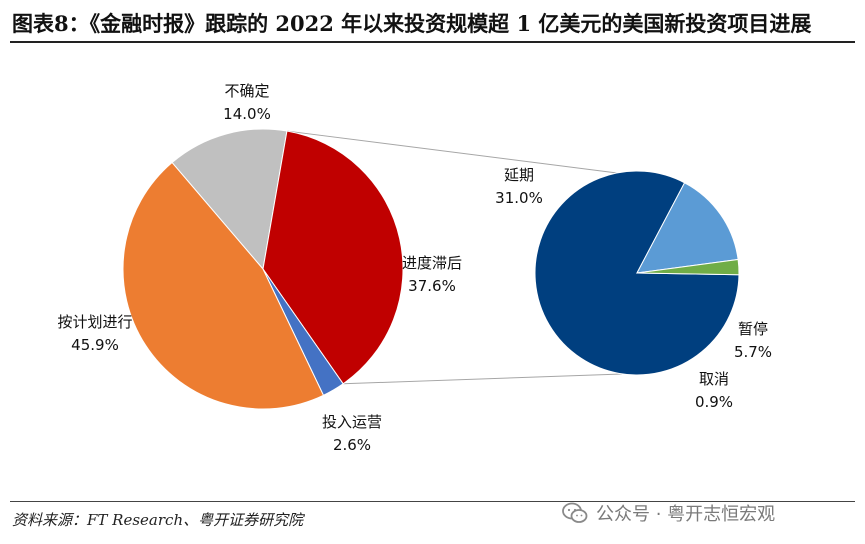 Image resolution: width=865 pixels, height=544 pixels. I want to click on main-pie-slice-3-value: 45.9%, so click(95, 345).